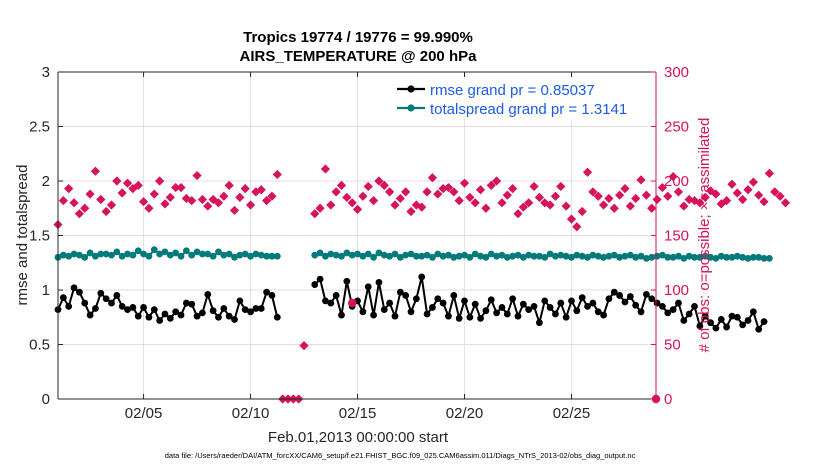  I want to click on x-tick-label: 02/10, so click(251, 413).